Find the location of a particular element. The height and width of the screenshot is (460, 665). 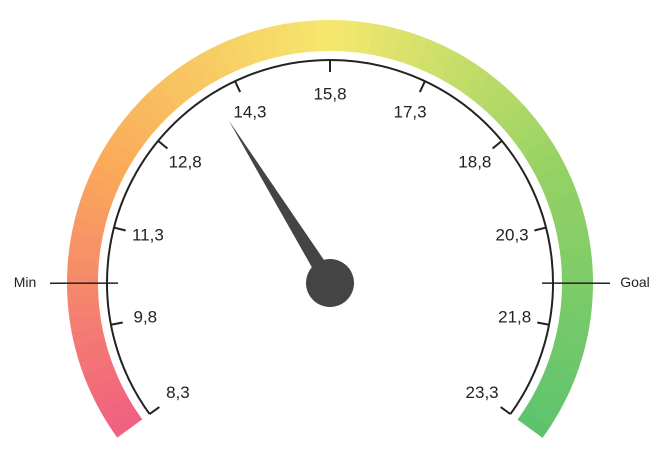

tick-label: 14,3 is located at coordinates (249, 111).